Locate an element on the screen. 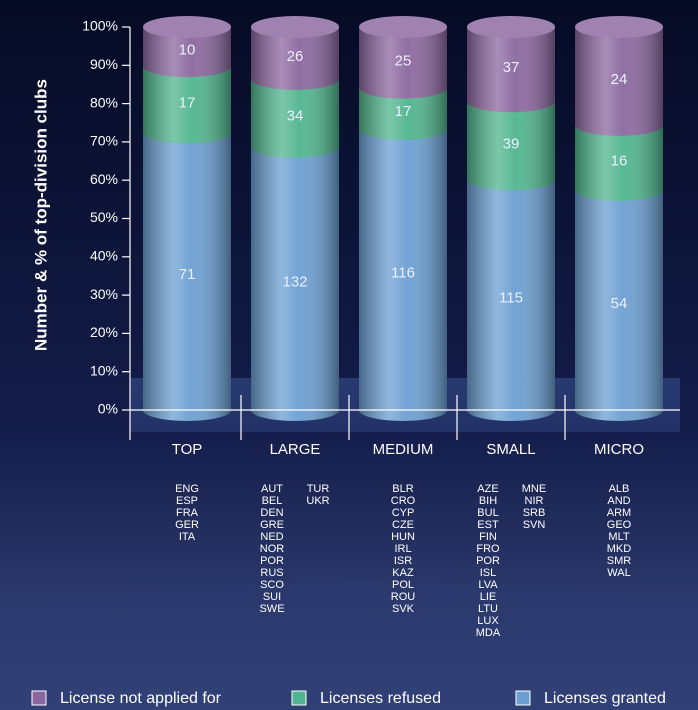  member-label: AZE is located at coordinates (487, 489).